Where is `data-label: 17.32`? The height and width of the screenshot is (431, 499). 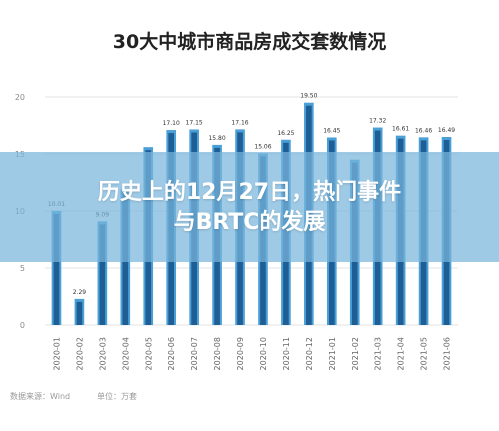
data-label: 17.32 is located at coordinates (377, 121).